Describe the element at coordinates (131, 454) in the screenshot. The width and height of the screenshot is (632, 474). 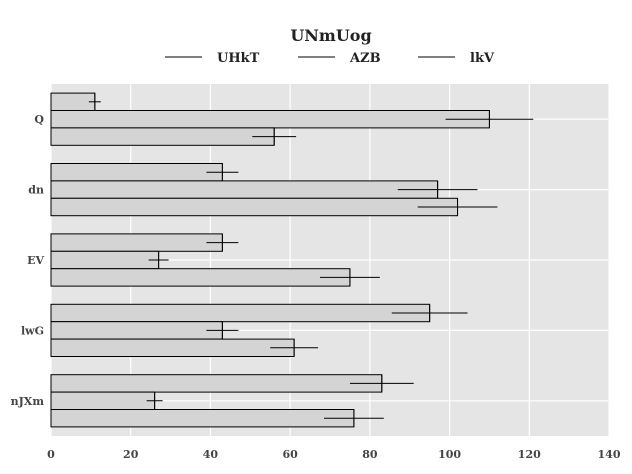
I see `x-tick-label: 20` at that location.